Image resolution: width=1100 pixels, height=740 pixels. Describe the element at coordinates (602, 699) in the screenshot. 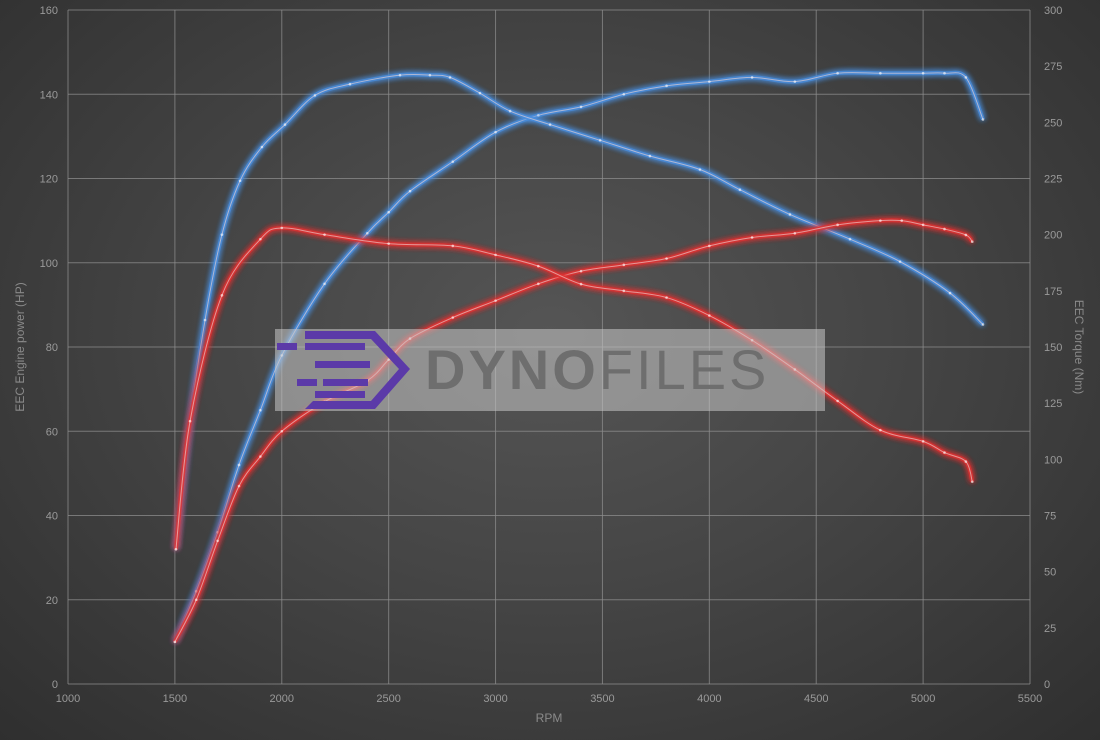

I see `x-tick-label: 3500` at that location.